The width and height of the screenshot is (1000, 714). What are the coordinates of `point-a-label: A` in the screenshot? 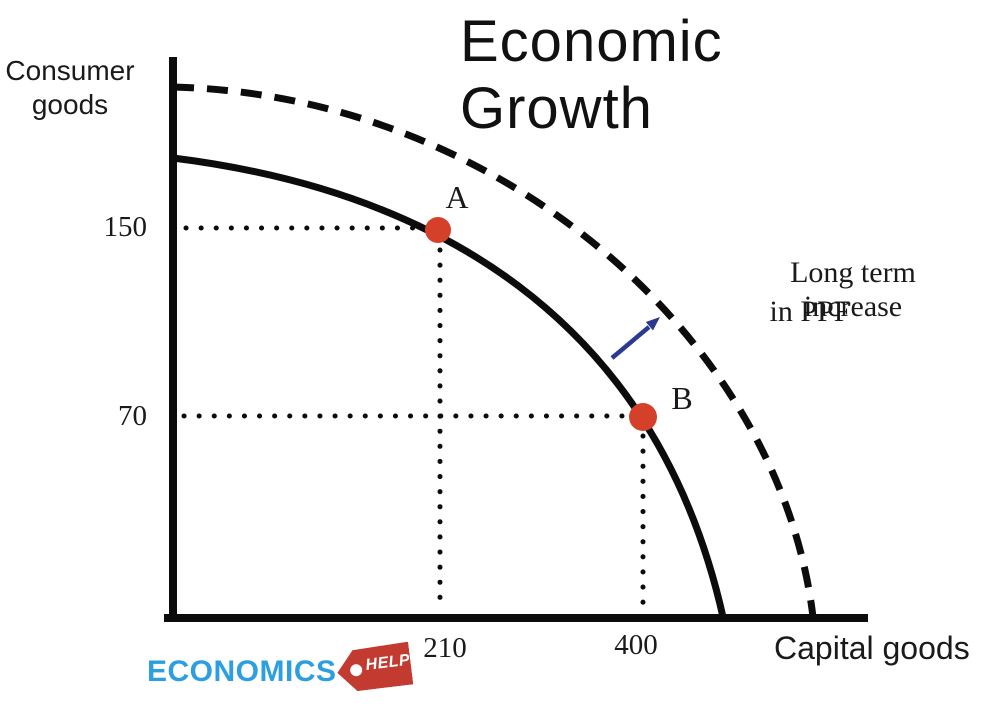 It's located at (457, 197).